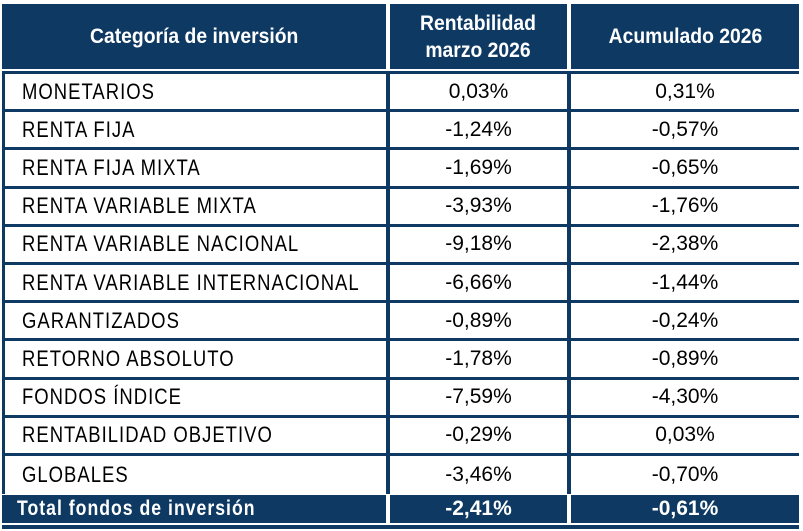  I want to click on table-row: RETORNO ABSOLUTO -1,78% -0,89%, so click(402, 360).